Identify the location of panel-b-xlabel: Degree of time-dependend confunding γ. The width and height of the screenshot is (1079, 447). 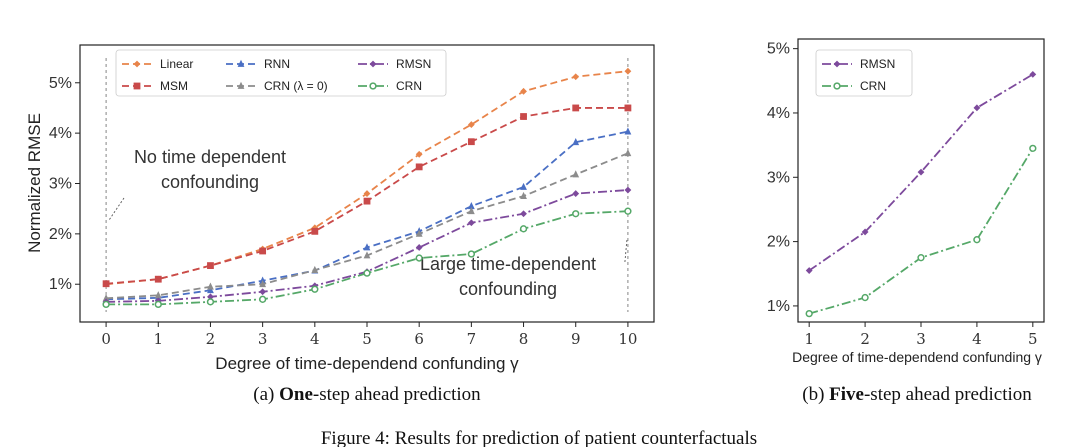
(917, 357).